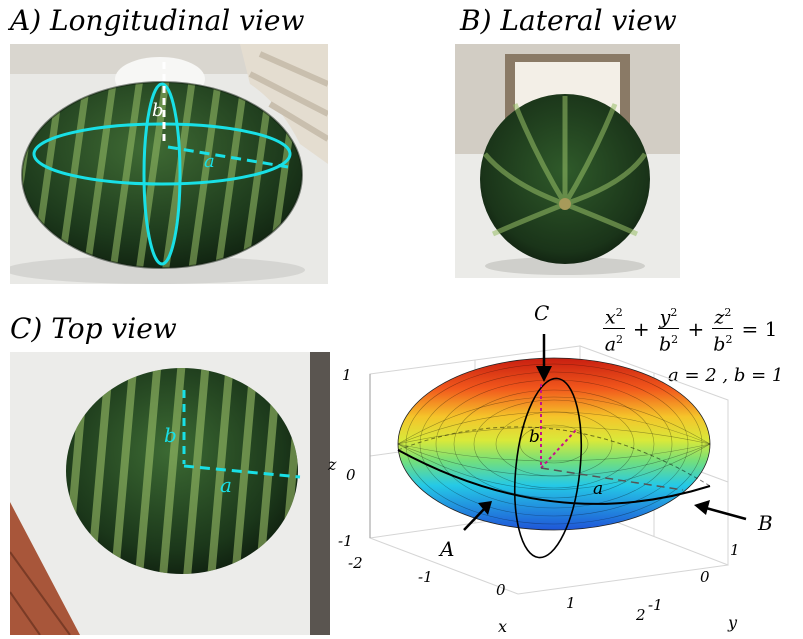 This screenshot has width=803, height=639. I want to click on x-tick: -2, so click(355, 563).